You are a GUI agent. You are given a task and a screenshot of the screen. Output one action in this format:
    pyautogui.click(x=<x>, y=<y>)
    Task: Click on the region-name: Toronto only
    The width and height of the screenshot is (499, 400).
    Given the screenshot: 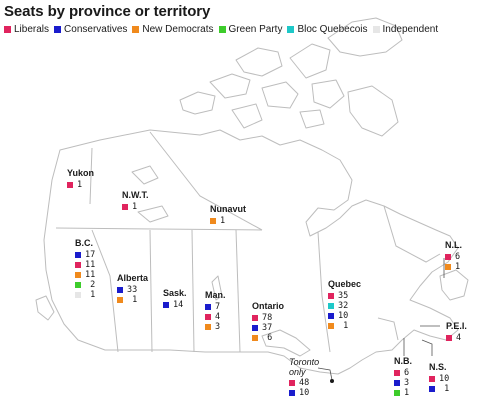 What is the action you would take?
    pyautogui.click(x=304, y=367)
    